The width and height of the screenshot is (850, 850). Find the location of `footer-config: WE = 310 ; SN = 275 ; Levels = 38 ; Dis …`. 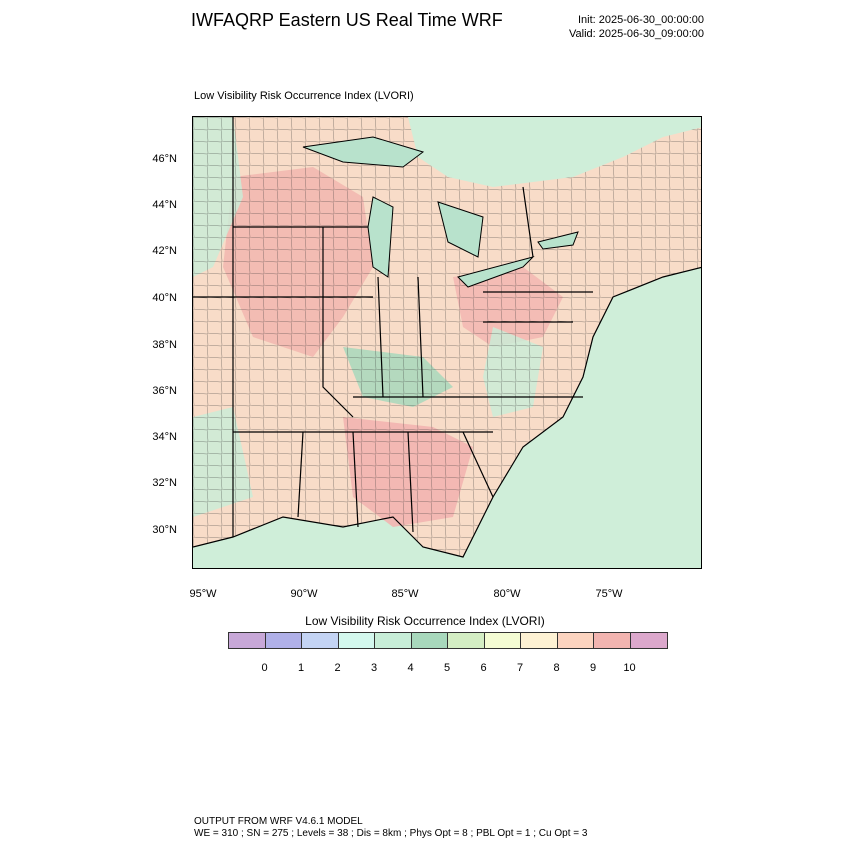

footer-config: WE = 310 ; SN = 275 ; Levels = 38 ; Dis … is located at coordinates (391, 833).